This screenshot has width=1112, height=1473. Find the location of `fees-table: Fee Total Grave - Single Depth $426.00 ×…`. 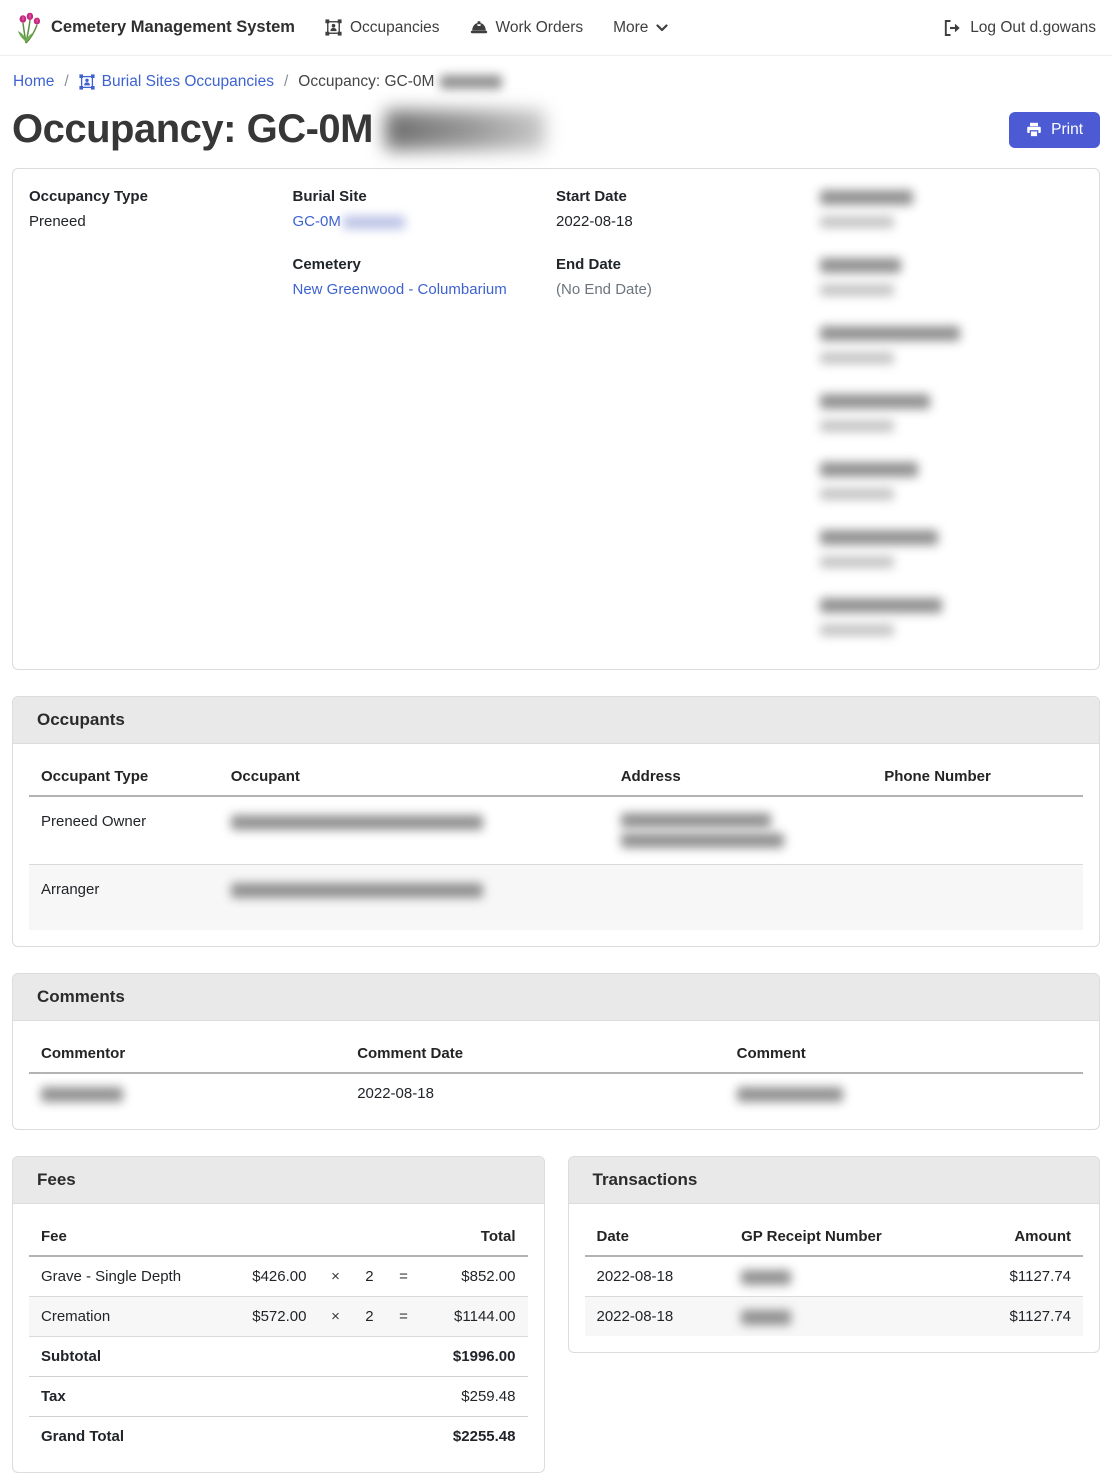

fees-table: Fee Total Grave - Single Depth $426.00 ×… is located at coordinates (278, 1334).